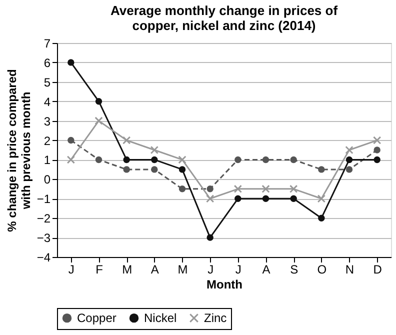 The height and width of the screenshot is (335, 396). I want to click on y-tick-label: 0, so click(47, 179).